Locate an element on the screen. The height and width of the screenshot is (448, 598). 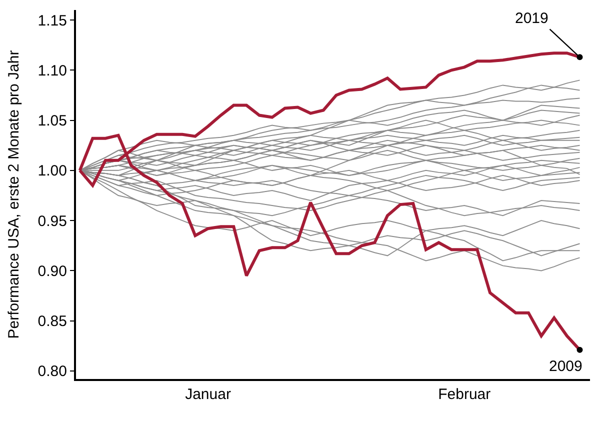
x-tick-label: Februar is located at coordinates (464, 394).